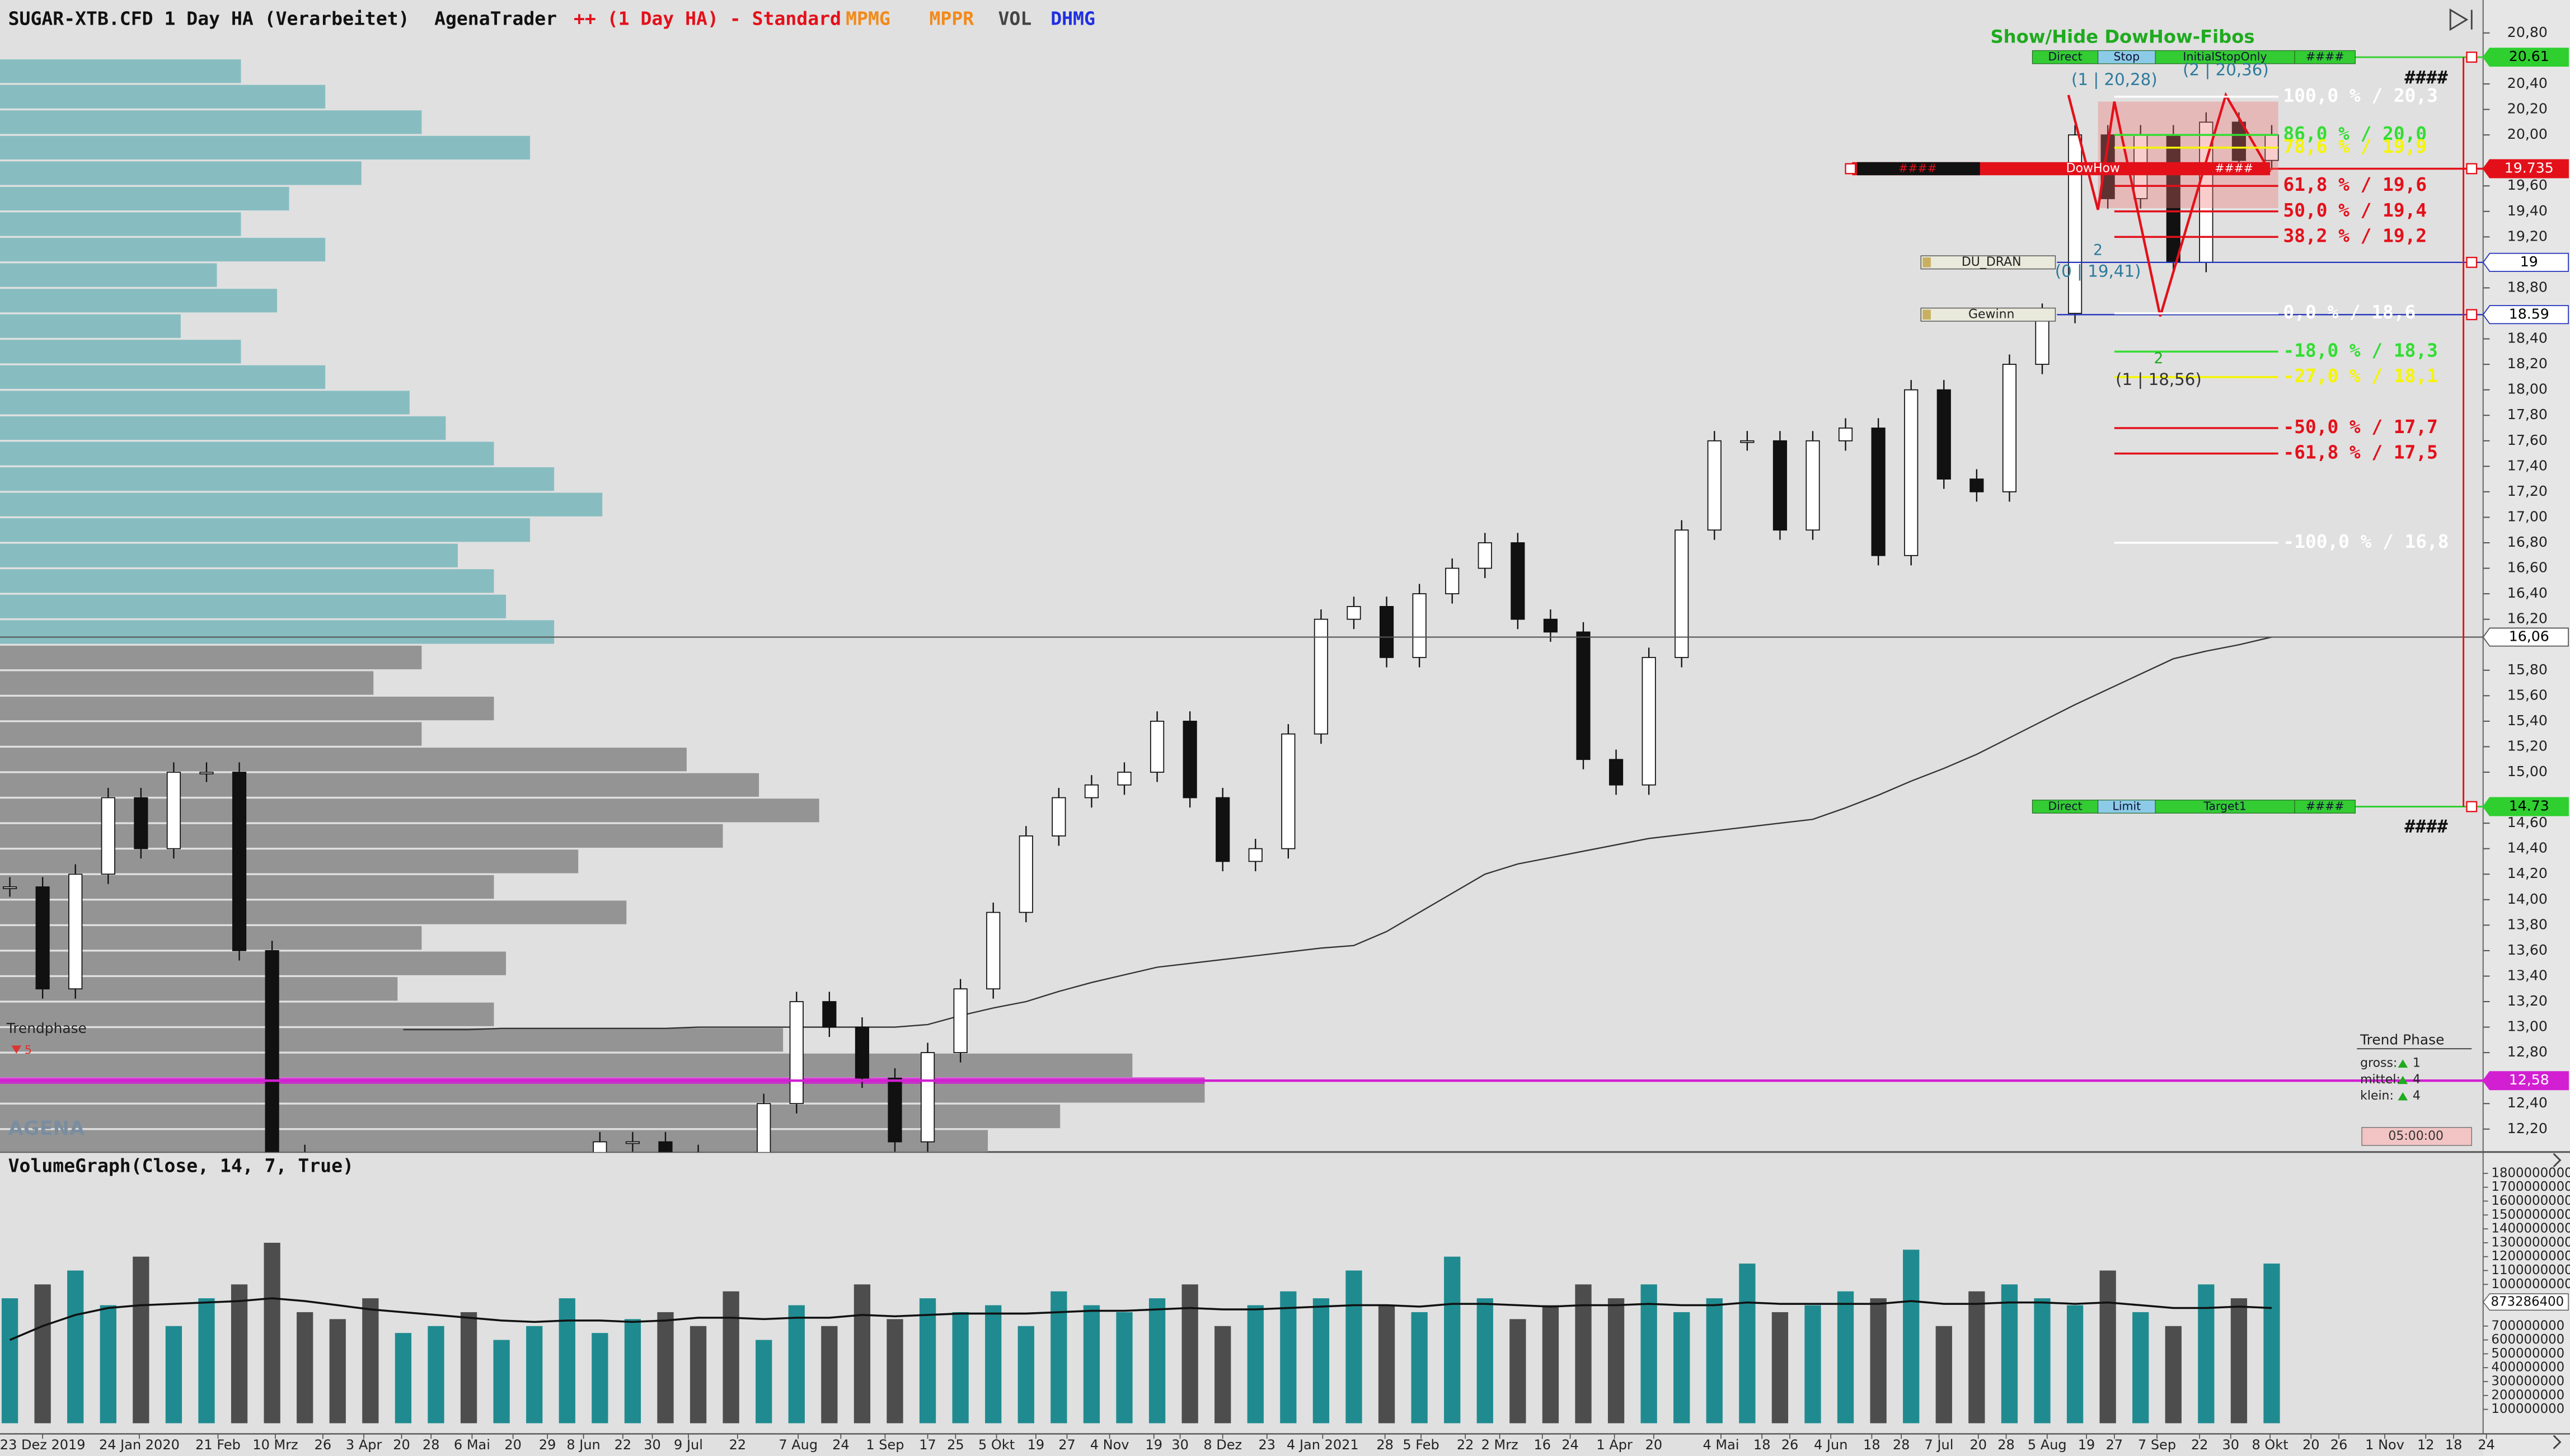  I want to click on y-tick-label: 200000000, so click(2527, 1395).